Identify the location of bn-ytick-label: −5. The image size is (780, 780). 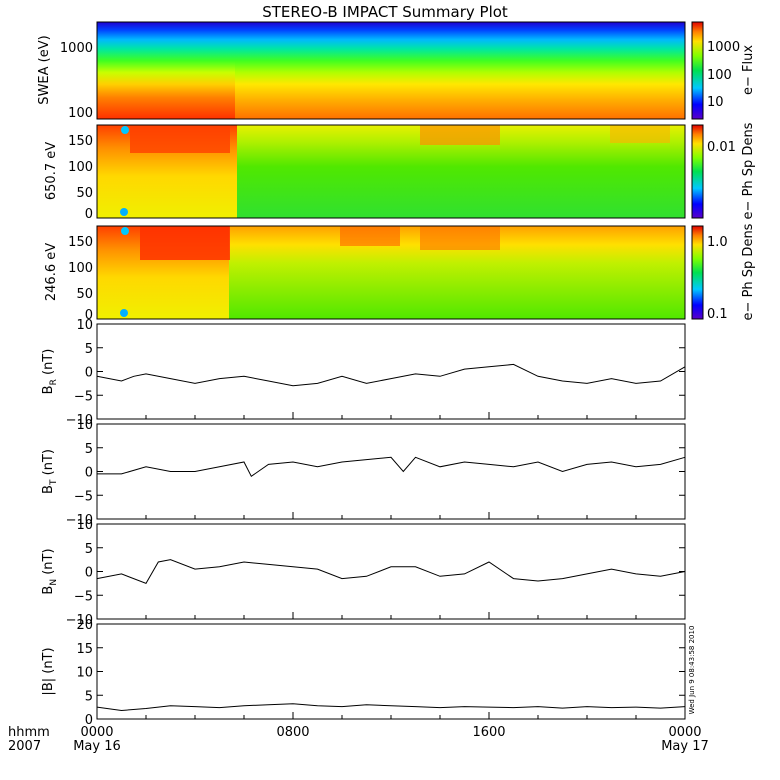
(83, 596).